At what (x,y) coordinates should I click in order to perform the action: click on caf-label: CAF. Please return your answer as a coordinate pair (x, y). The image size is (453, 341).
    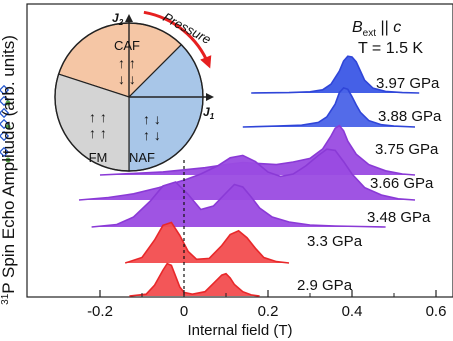
    Looking at the image, I should click on (127, 45).